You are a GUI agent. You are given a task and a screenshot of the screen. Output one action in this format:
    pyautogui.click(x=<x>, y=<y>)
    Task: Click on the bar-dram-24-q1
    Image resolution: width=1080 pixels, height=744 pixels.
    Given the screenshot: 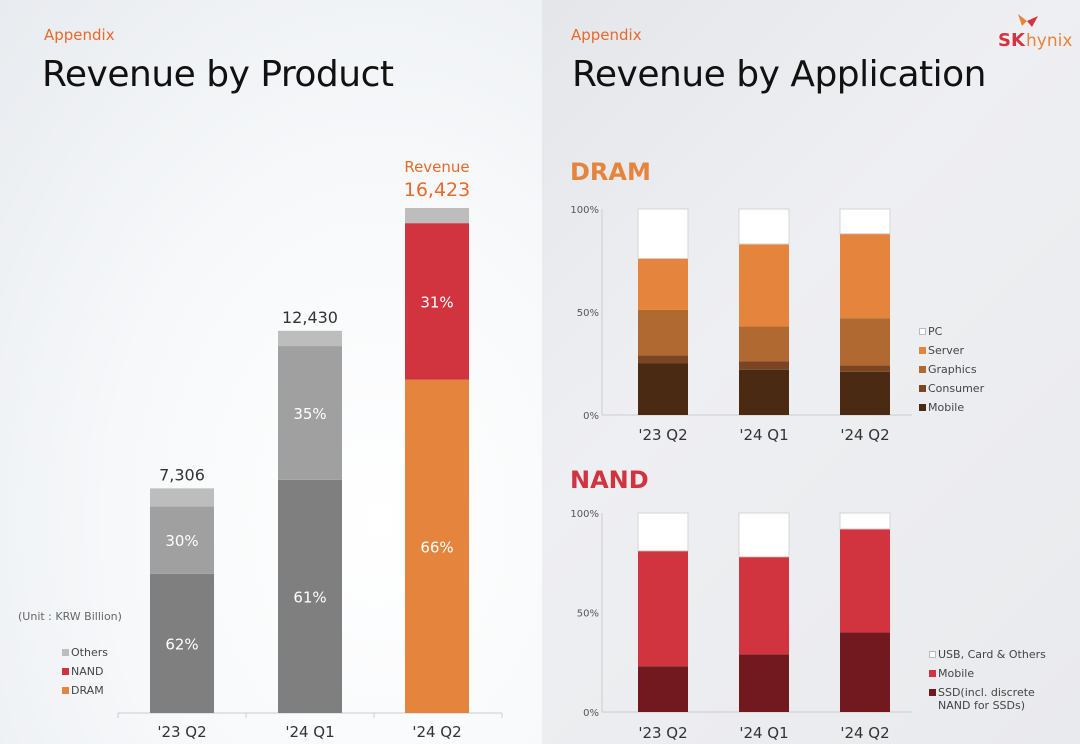 What is the action you would take?
    pyautogui.click(x=310, y=596)
    